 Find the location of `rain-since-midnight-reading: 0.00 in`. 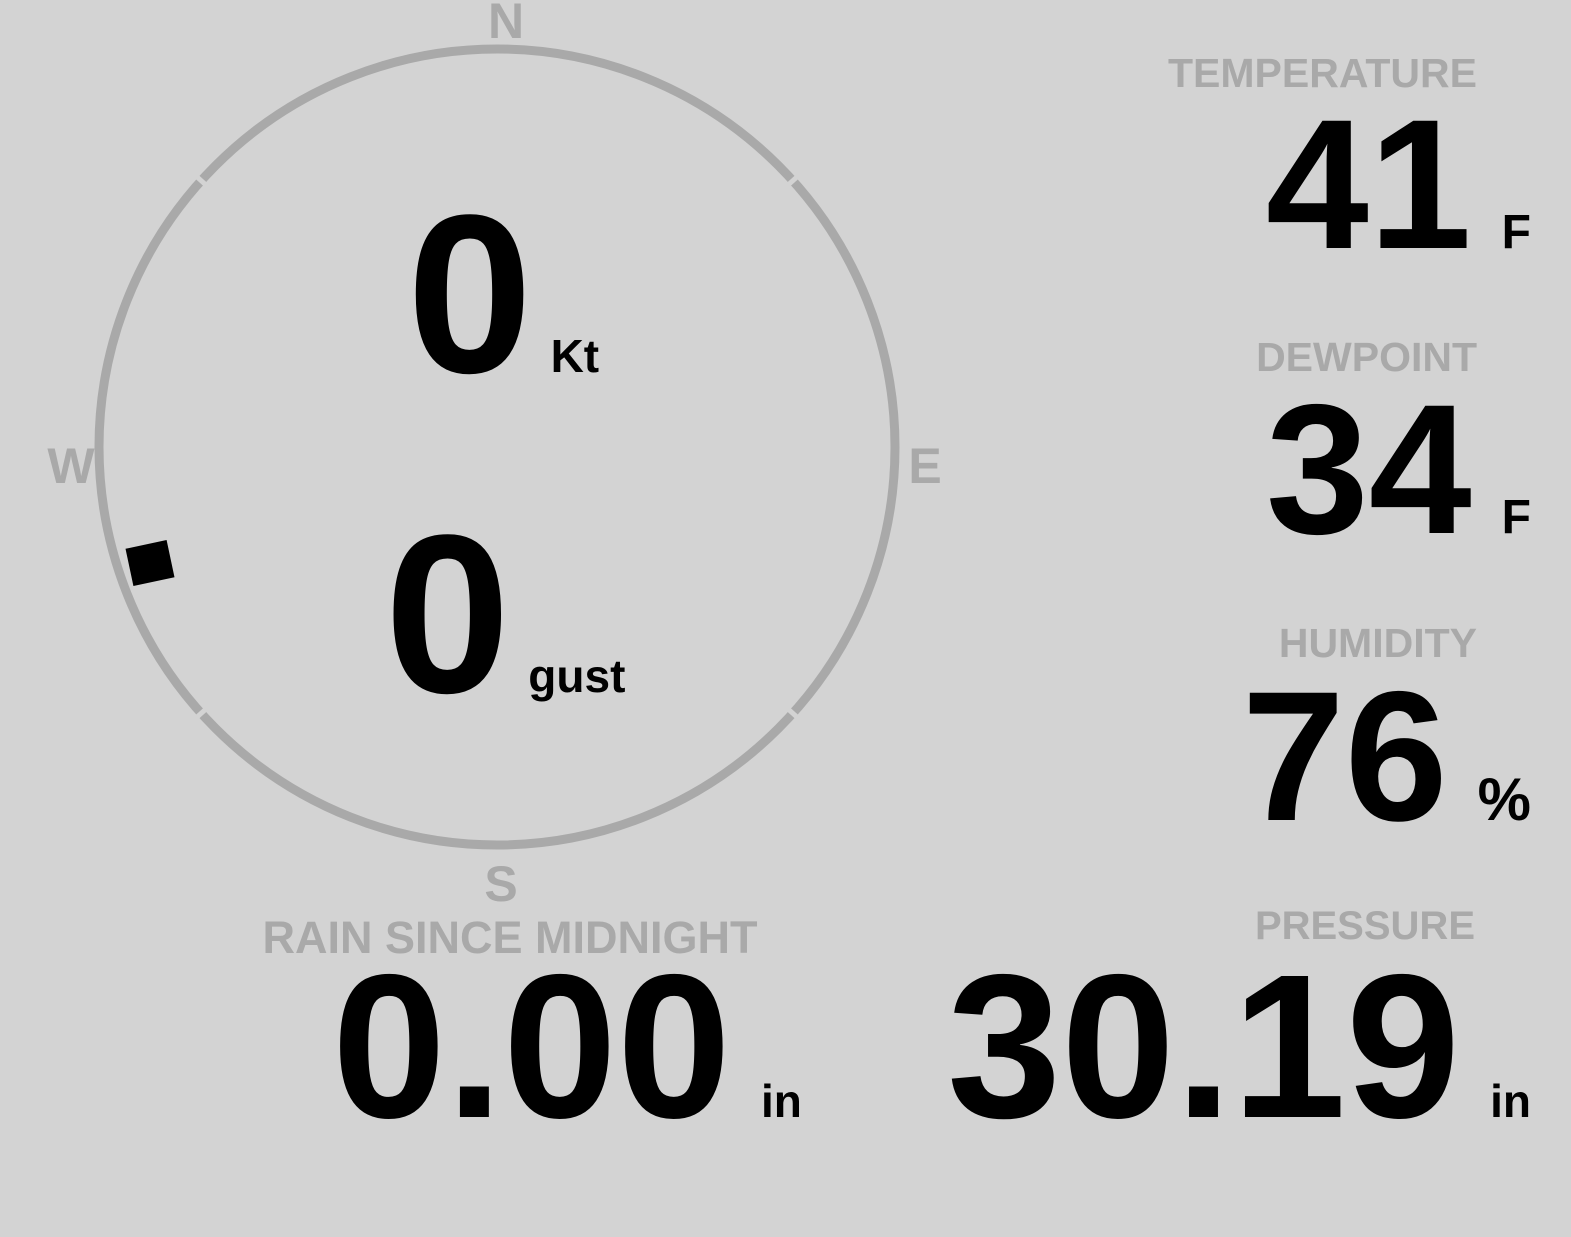

rain-since-midnight-reading: 0.00 in is located at coordinates (567, 1046).